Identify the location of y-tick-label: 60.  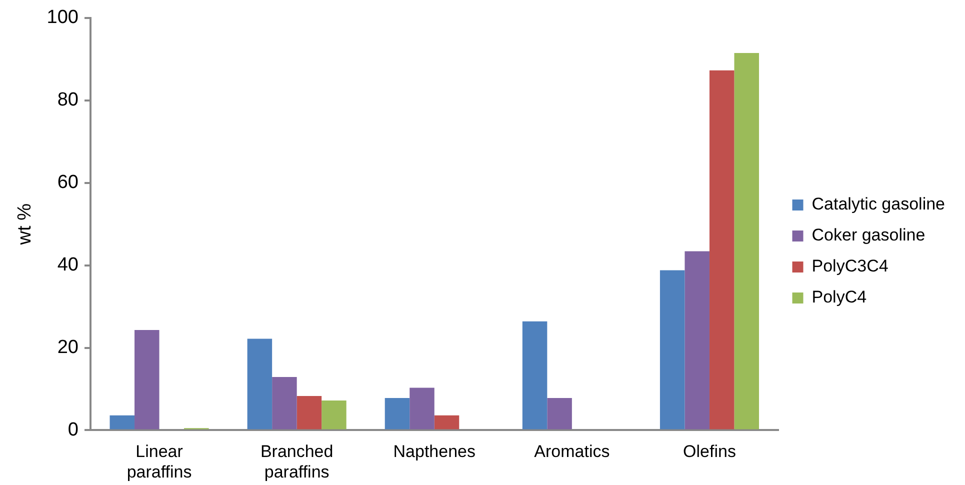
(67, 183).